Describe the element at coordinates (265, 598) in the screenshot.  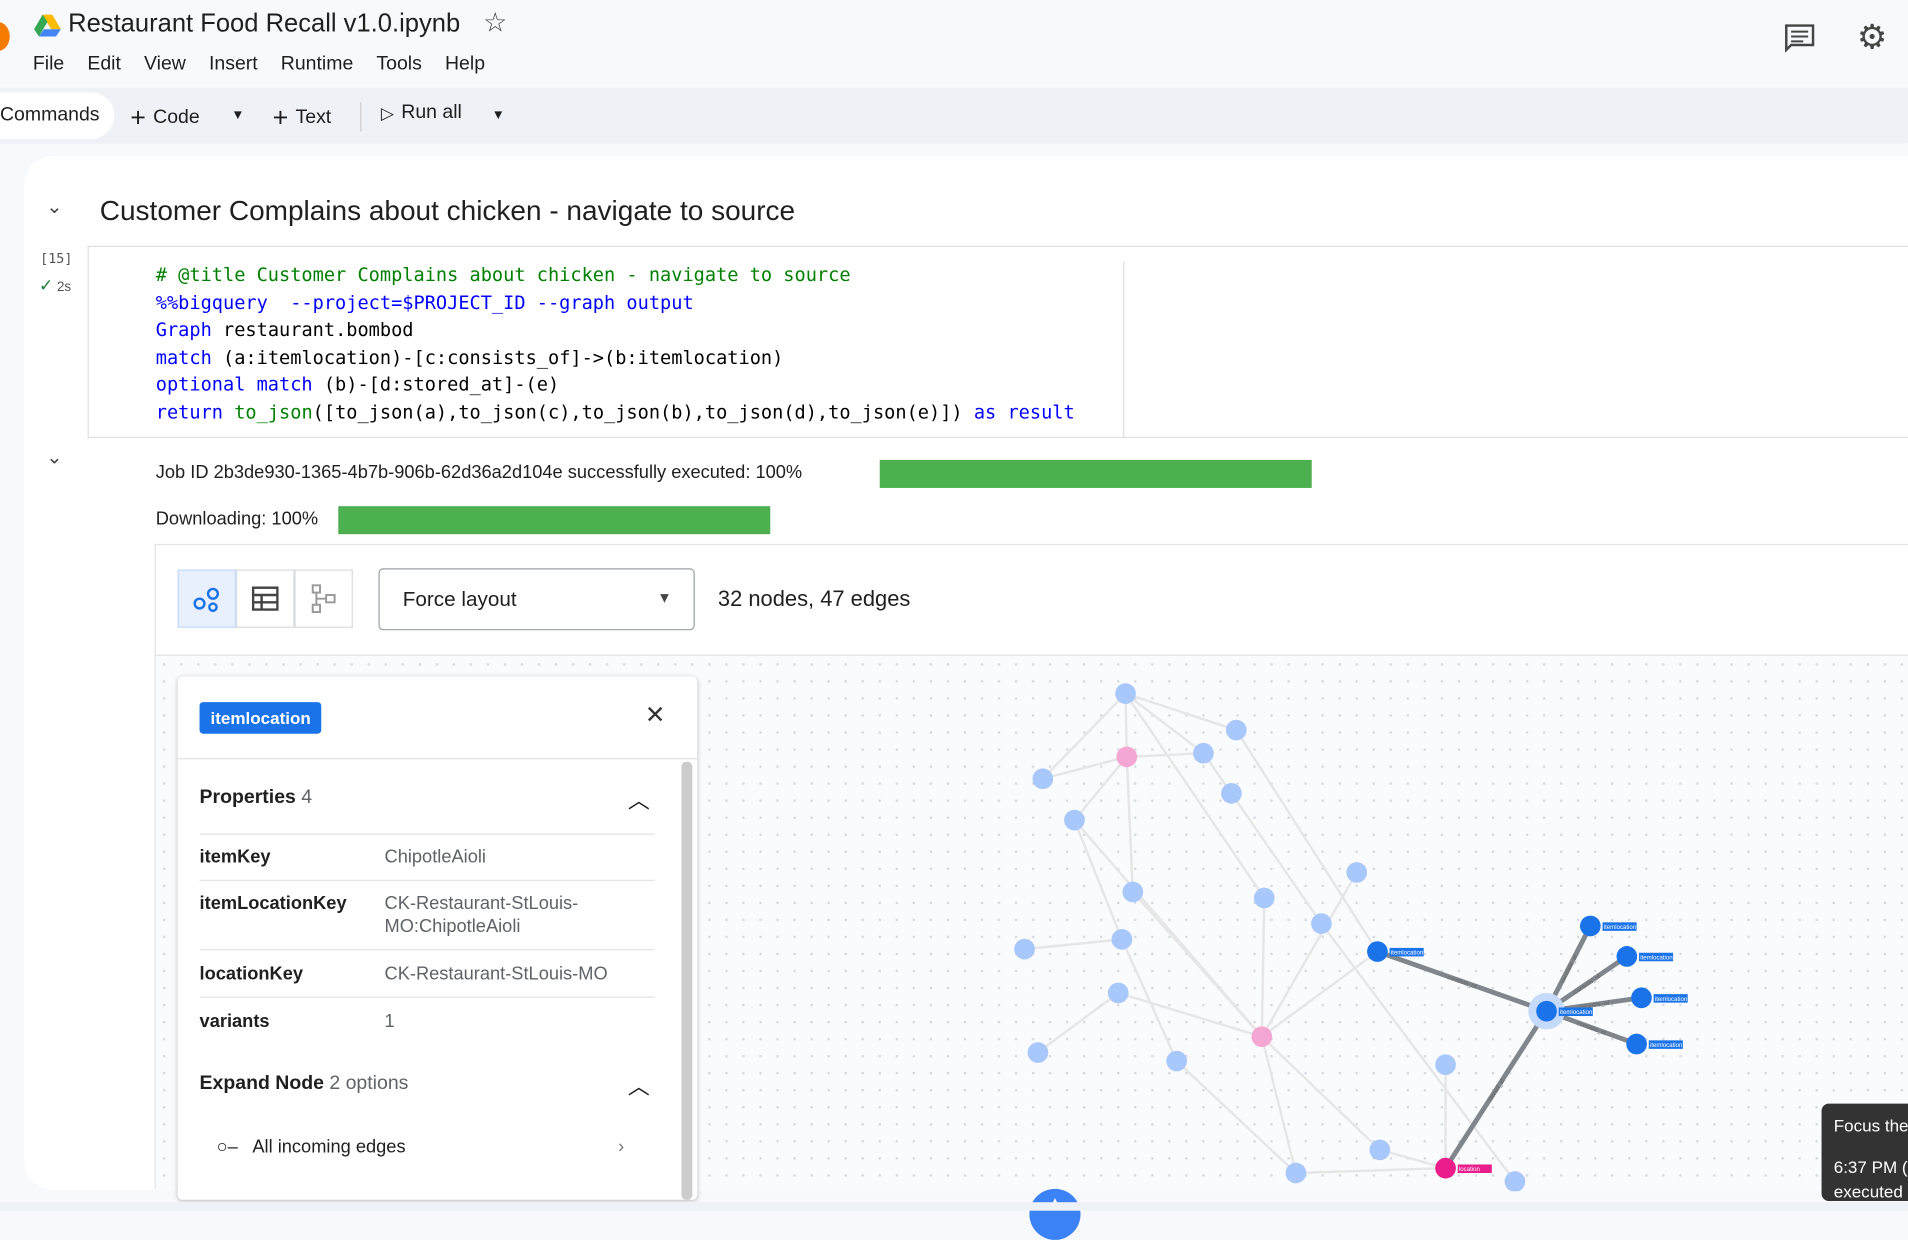
I see `table-view-button` at that location.